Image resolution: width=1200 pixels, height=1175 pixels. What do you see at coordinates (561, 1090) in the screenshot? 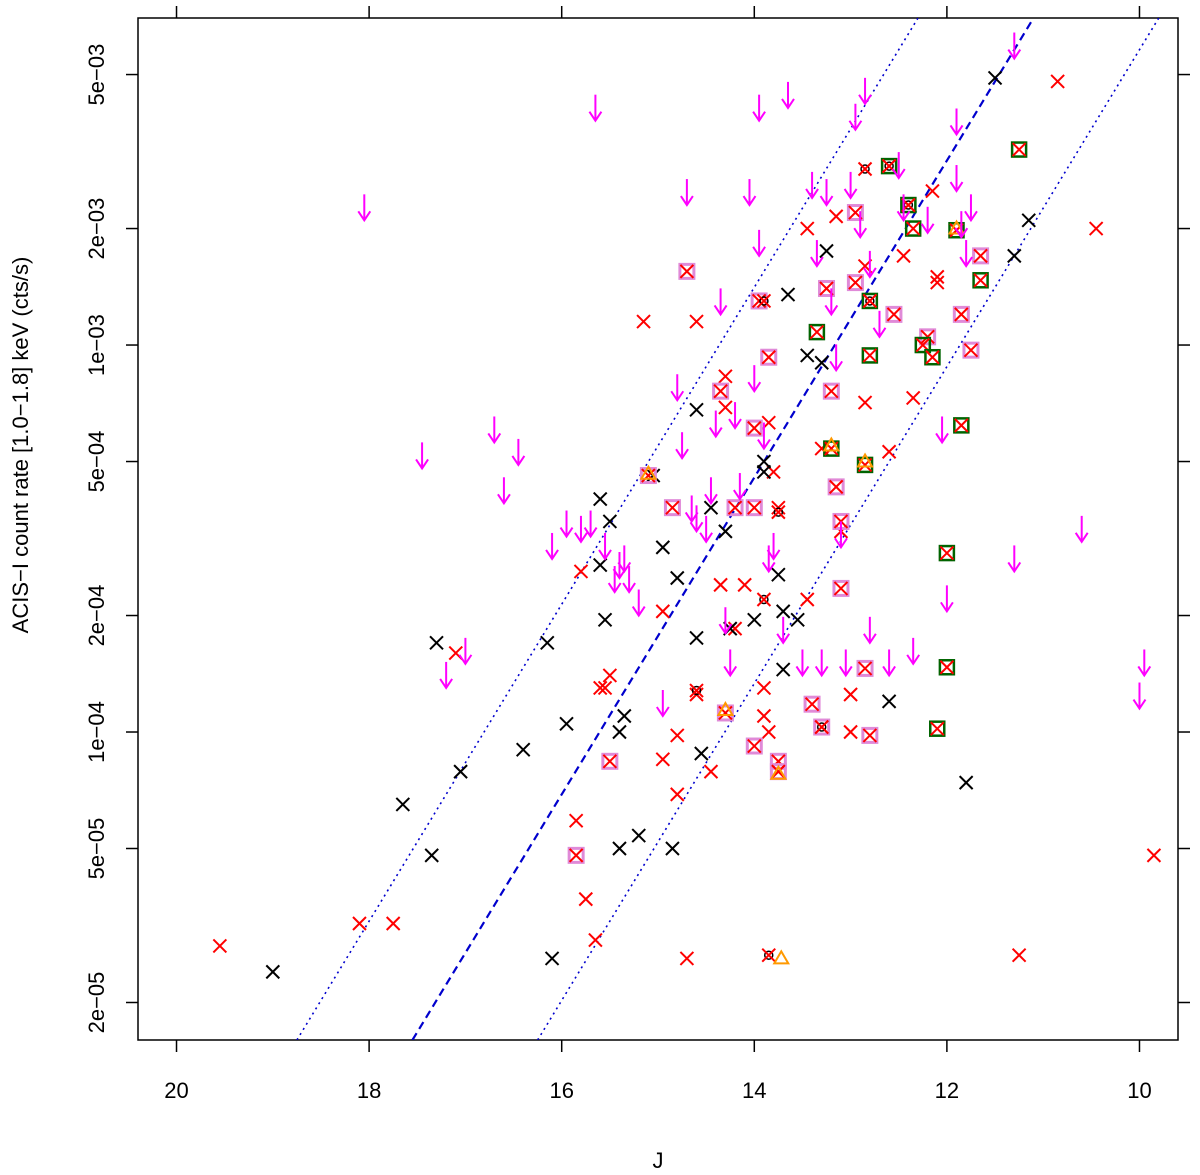
I see `x-tick-label: 16` at bounding box center [561, 1090].